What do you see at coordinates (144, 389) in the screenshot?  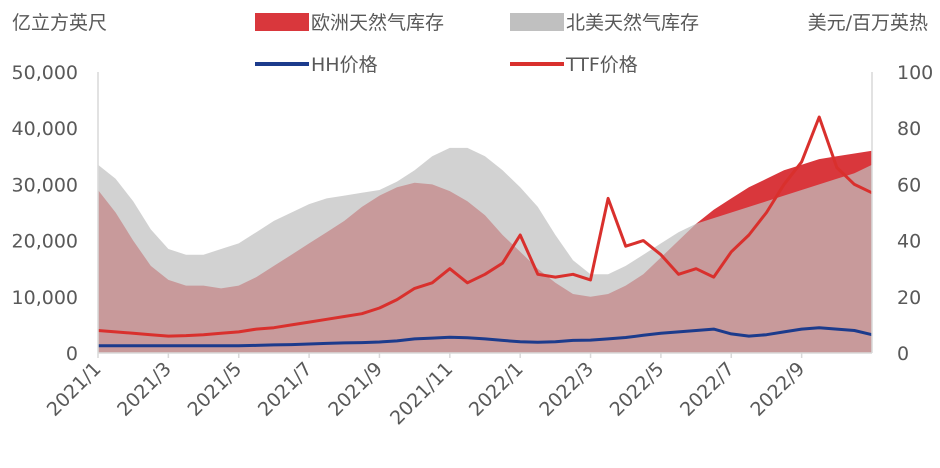 I see `x-tick-label: 2021/3` at bounding box center [144, 389].